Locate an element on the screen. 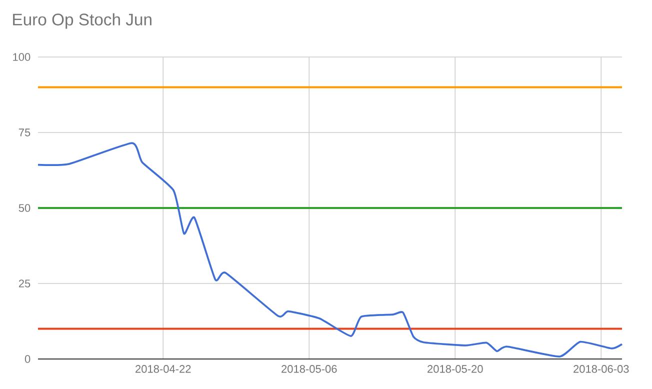 The image size is (652, 389). x-tick-label: 2018-05-20 is located at coordinates (455, 369).